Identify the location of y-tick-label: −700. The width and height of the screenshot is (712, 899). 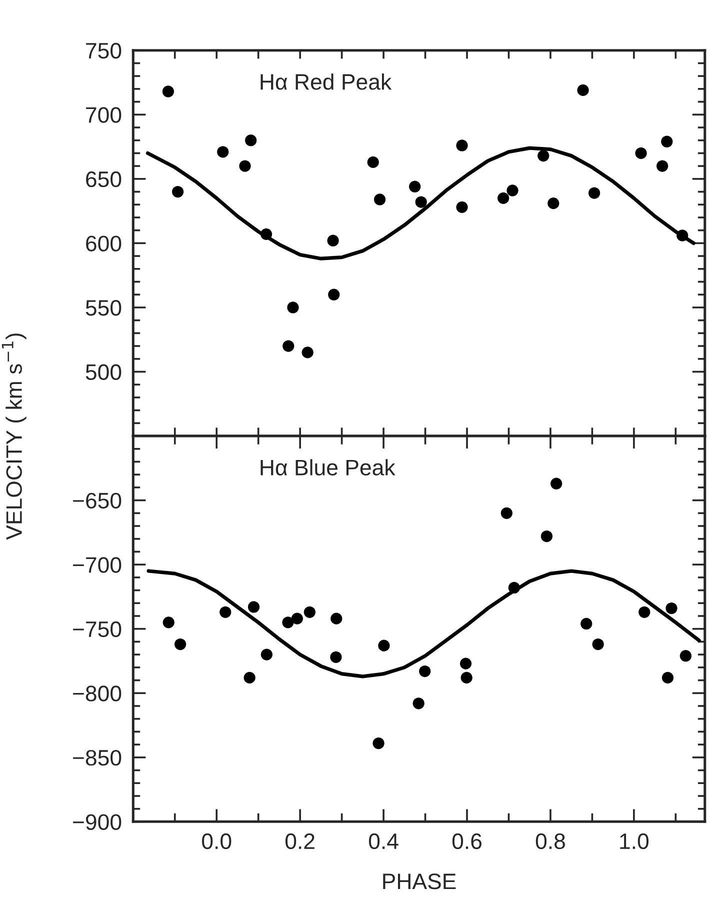
(97, 565).